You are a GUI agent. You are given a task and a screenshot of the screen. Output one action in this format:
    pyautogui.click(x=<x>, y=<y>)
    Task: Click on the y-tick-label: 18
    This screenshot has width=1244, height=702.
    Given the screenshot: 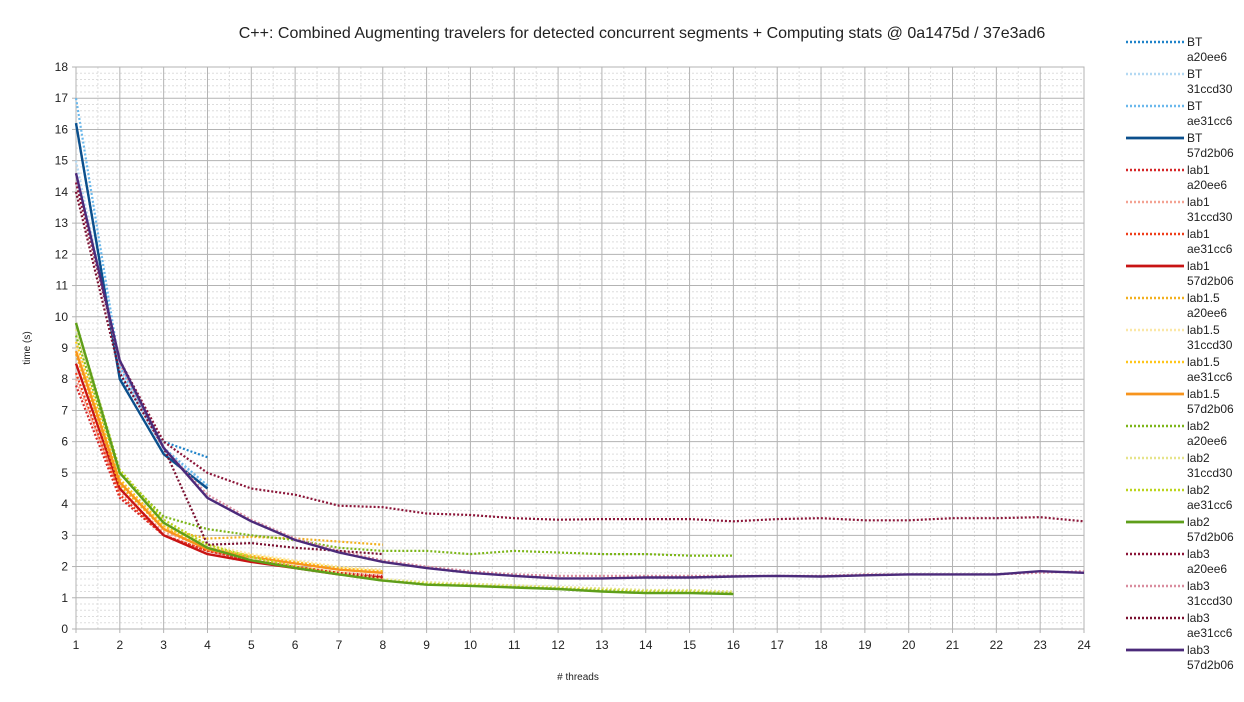 What is the action you would take?
    pyautogui.click(x=62, y=67)
    